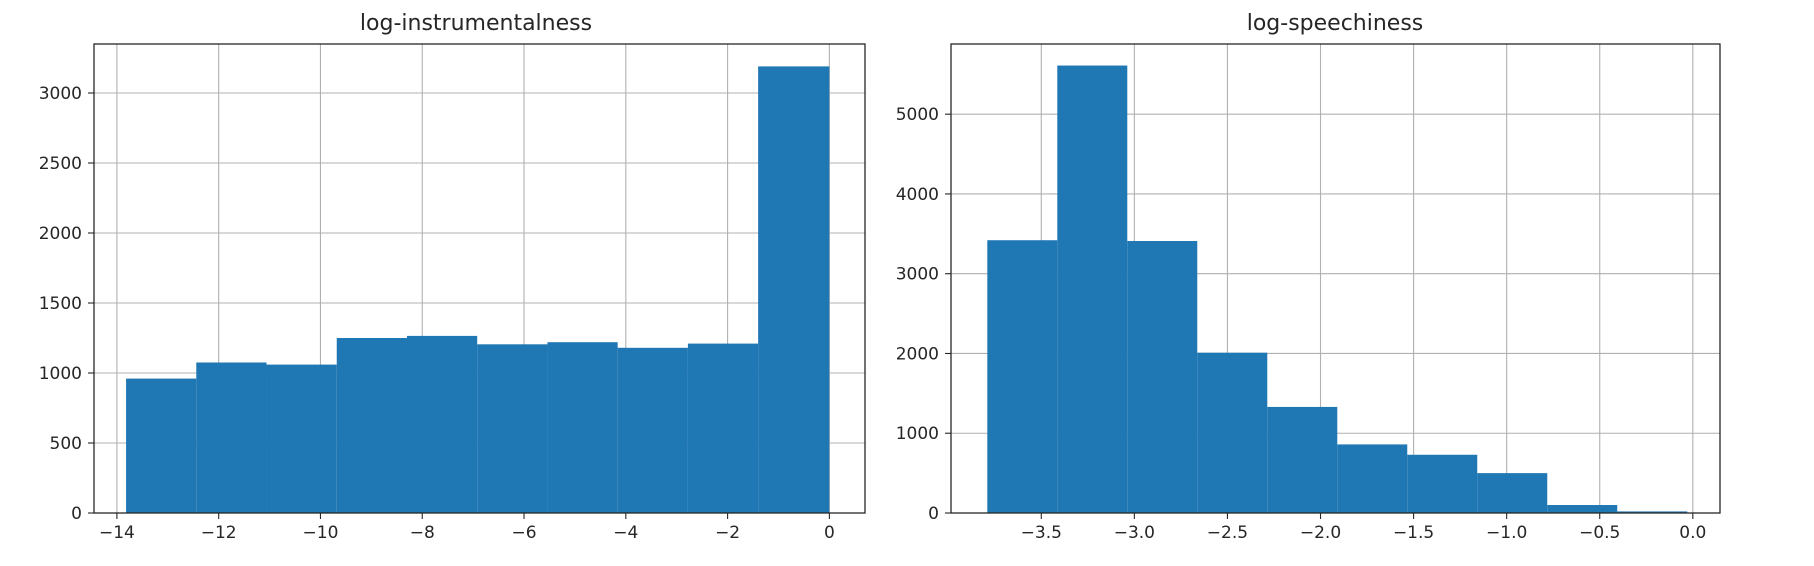  Describe the element at coordinates (1320, 533) in the screenshot. I see `x-tick-label: −2.0` at that location.